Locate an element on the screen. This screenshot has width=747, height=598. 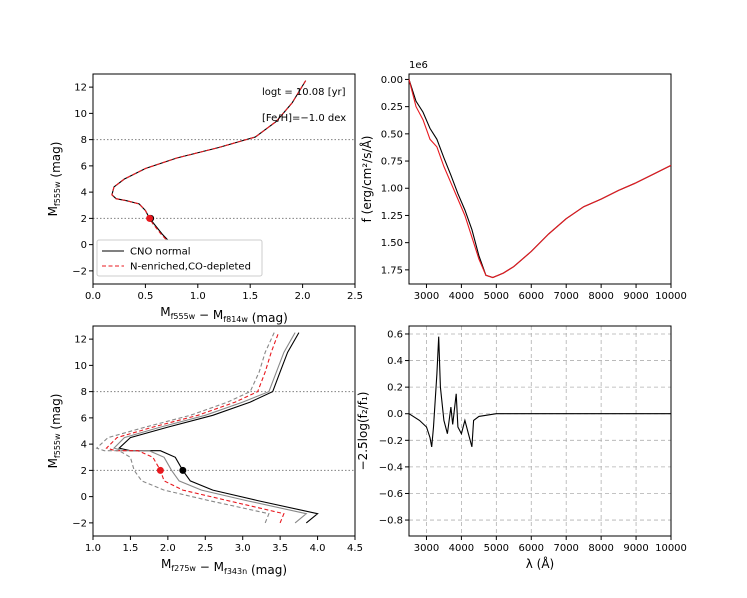
y-axis-label: f (erg/cm²/s/Å) is located at coordinates (366, 179).